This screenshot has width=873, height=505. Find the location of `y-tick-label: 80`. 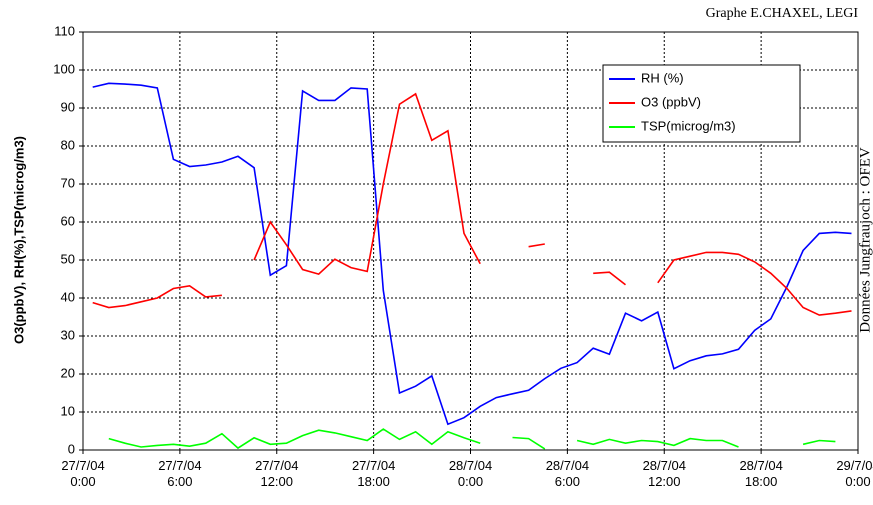

y-tick-label: 80 is located at coordinates (68, 144).